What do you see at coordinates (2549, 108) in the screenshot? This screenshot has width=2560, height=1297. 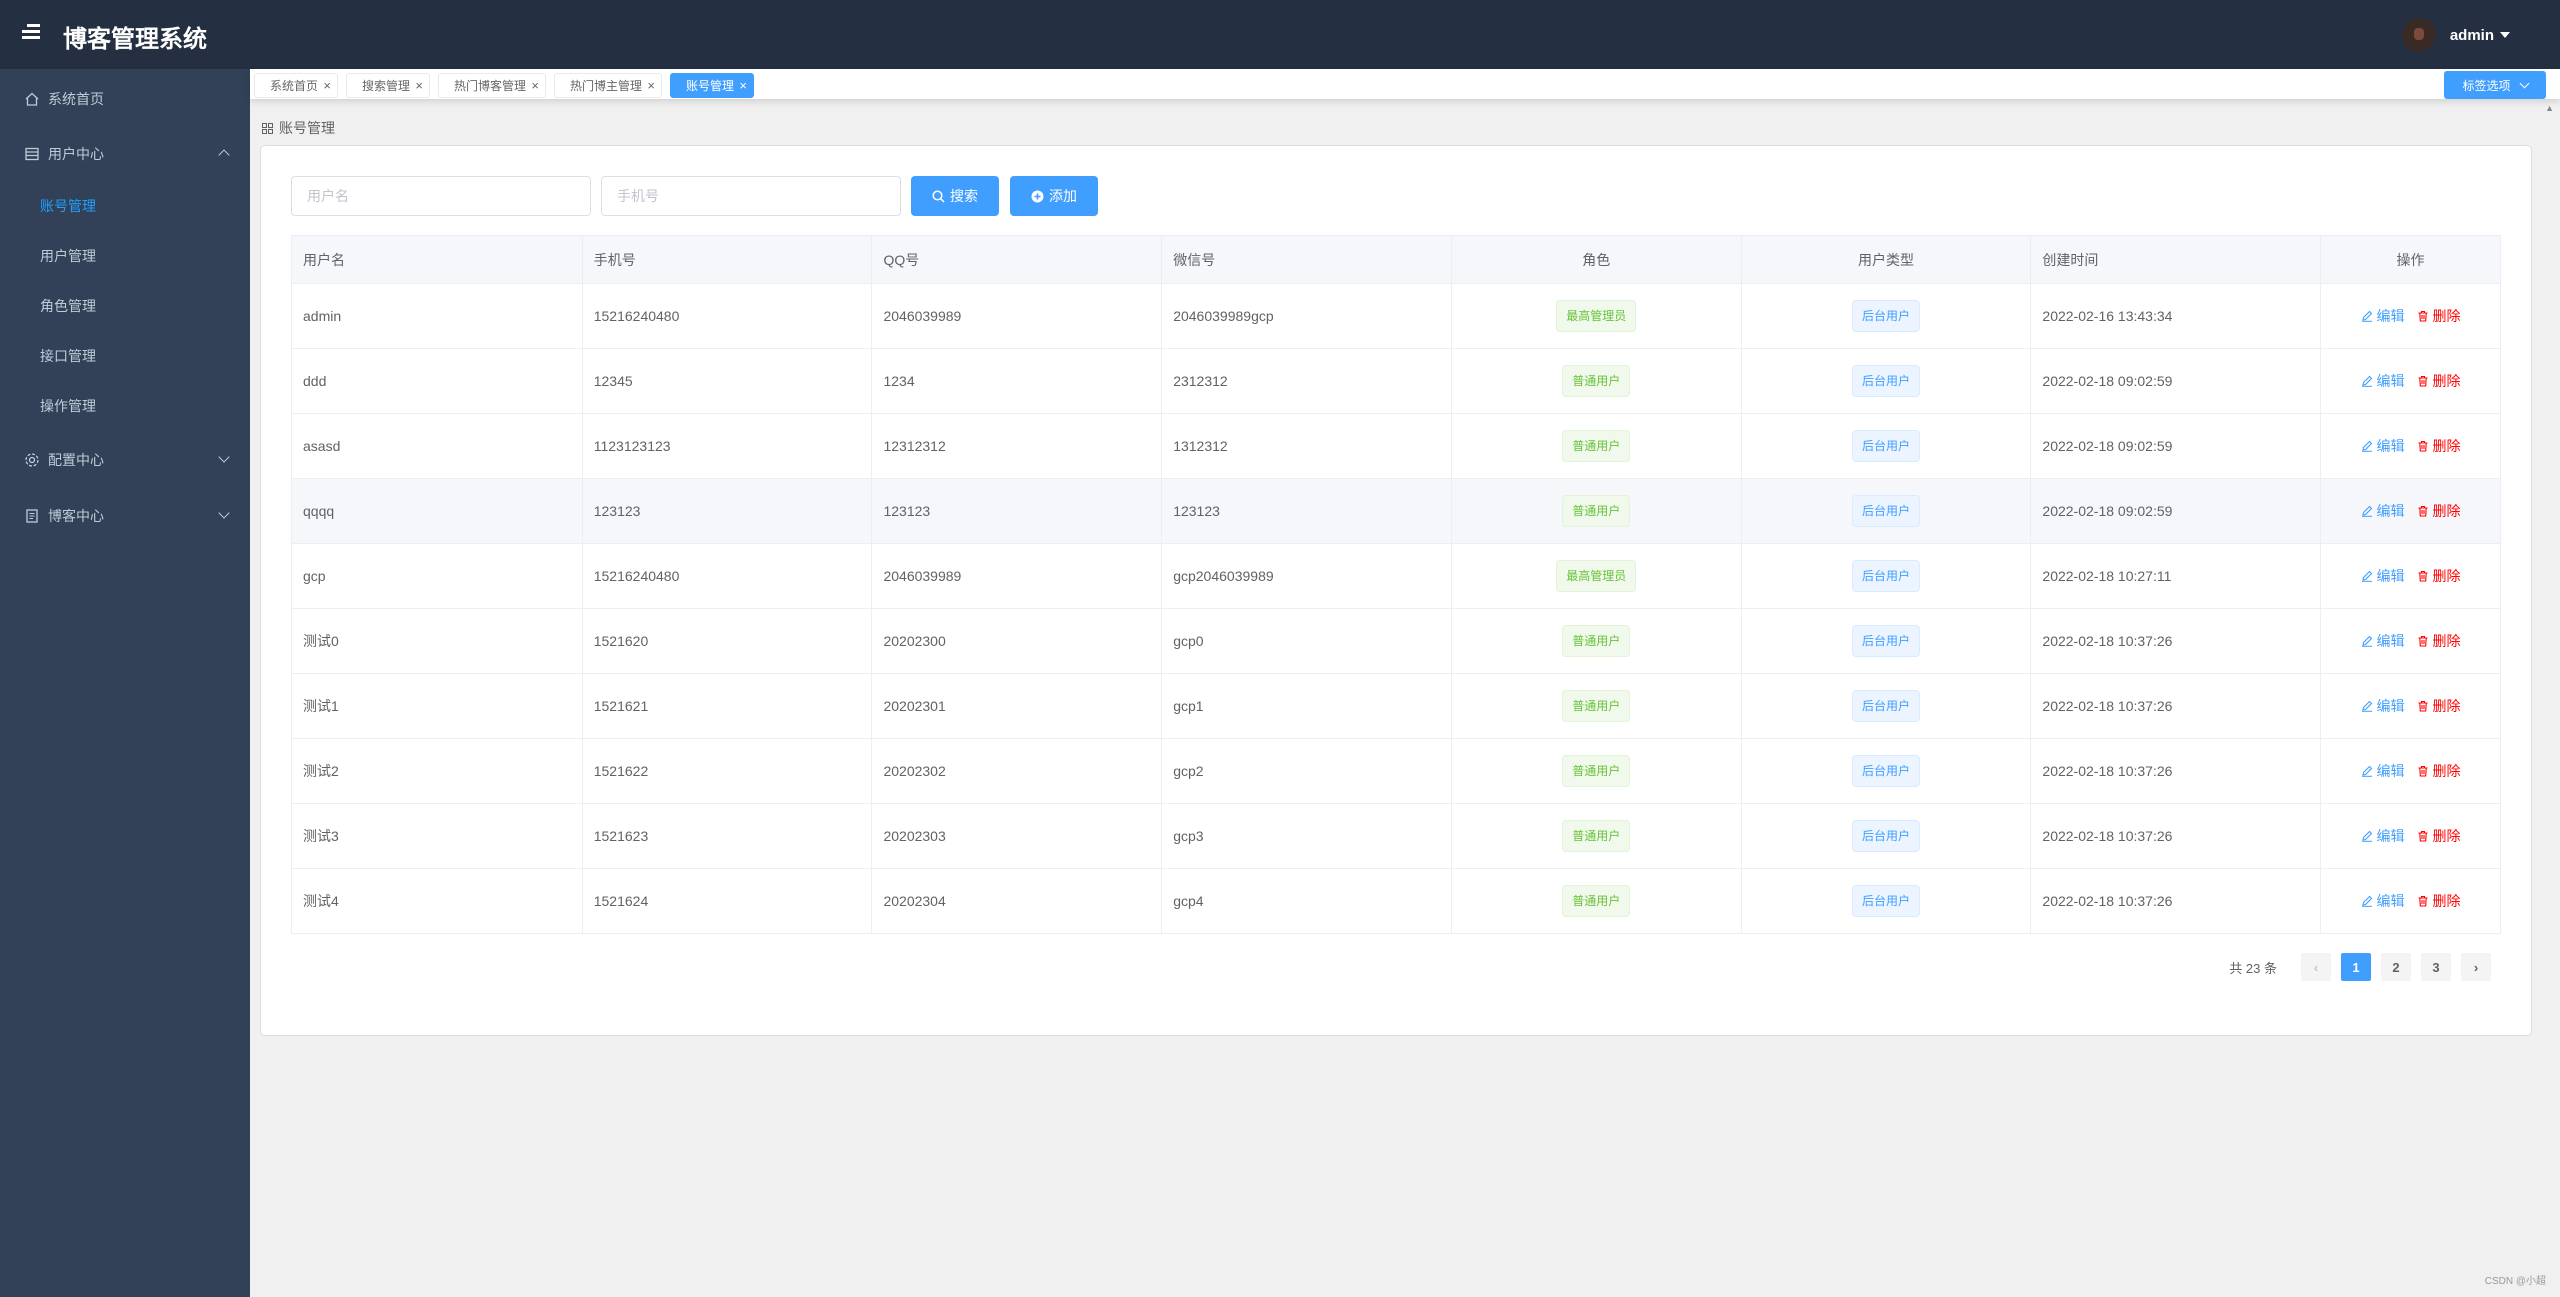 I see `scroll-up-icon: ▲` at bounding box center [2549, 108].